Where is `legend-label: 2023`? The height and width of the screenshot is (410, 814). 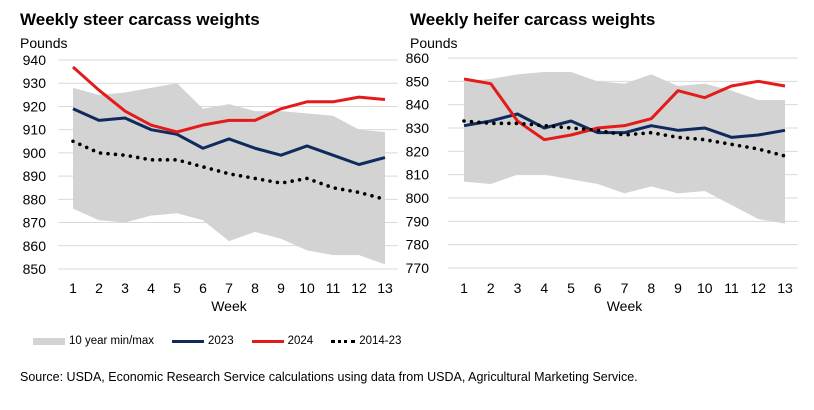
legend-label: 2023 is located at coordinates (221, 341).